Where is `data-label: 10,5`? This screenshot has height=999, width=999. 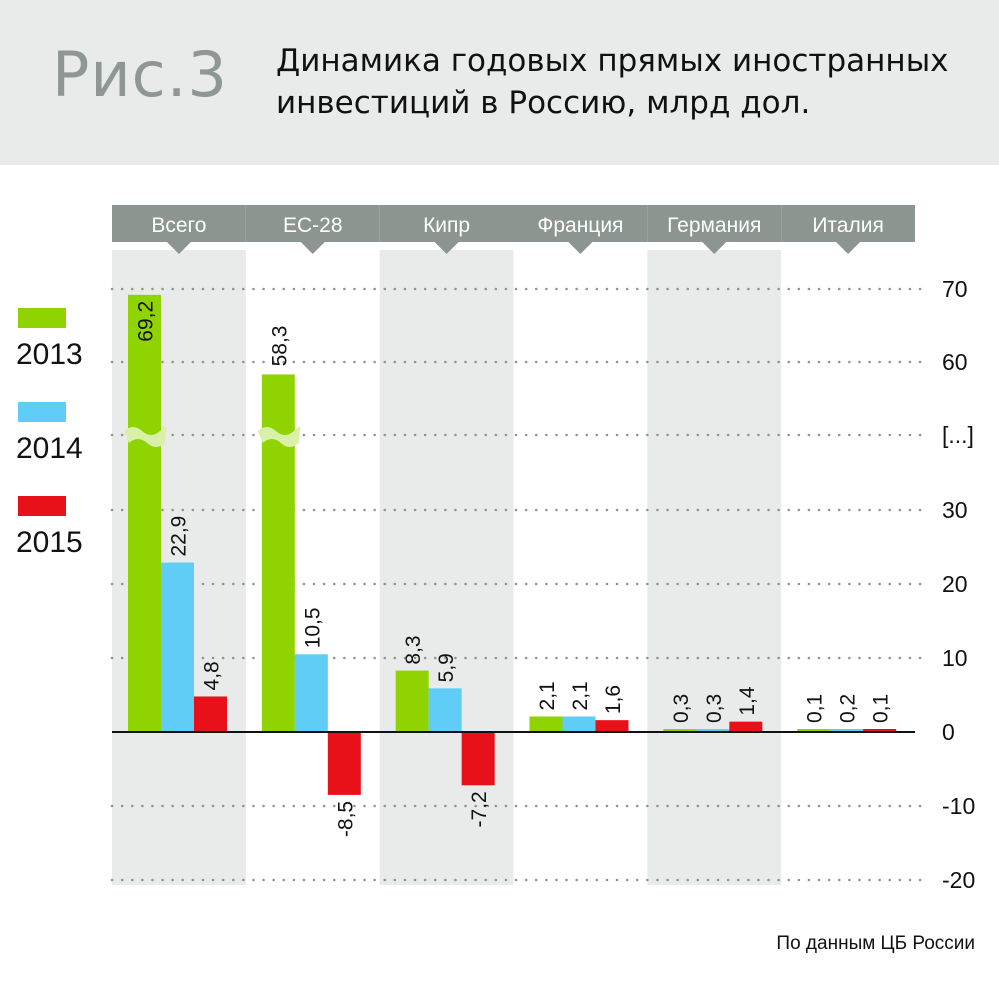
data-label: 10,5 is located at coordinates (312, 627).